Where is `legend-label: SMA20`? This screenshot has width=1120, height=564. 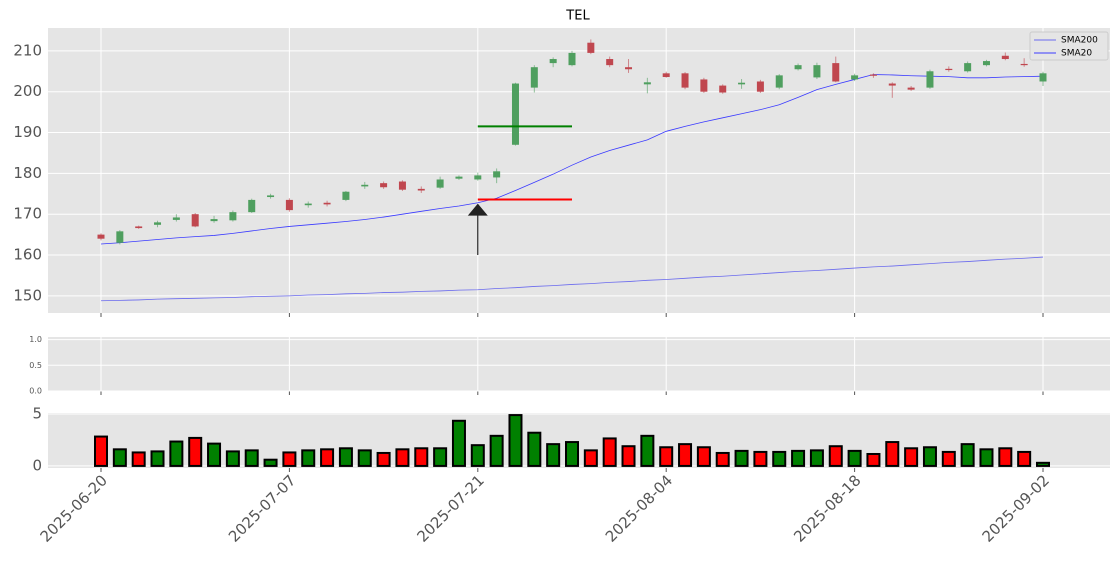 legend-label: SMA20 is located at coordinates (1076, 54).